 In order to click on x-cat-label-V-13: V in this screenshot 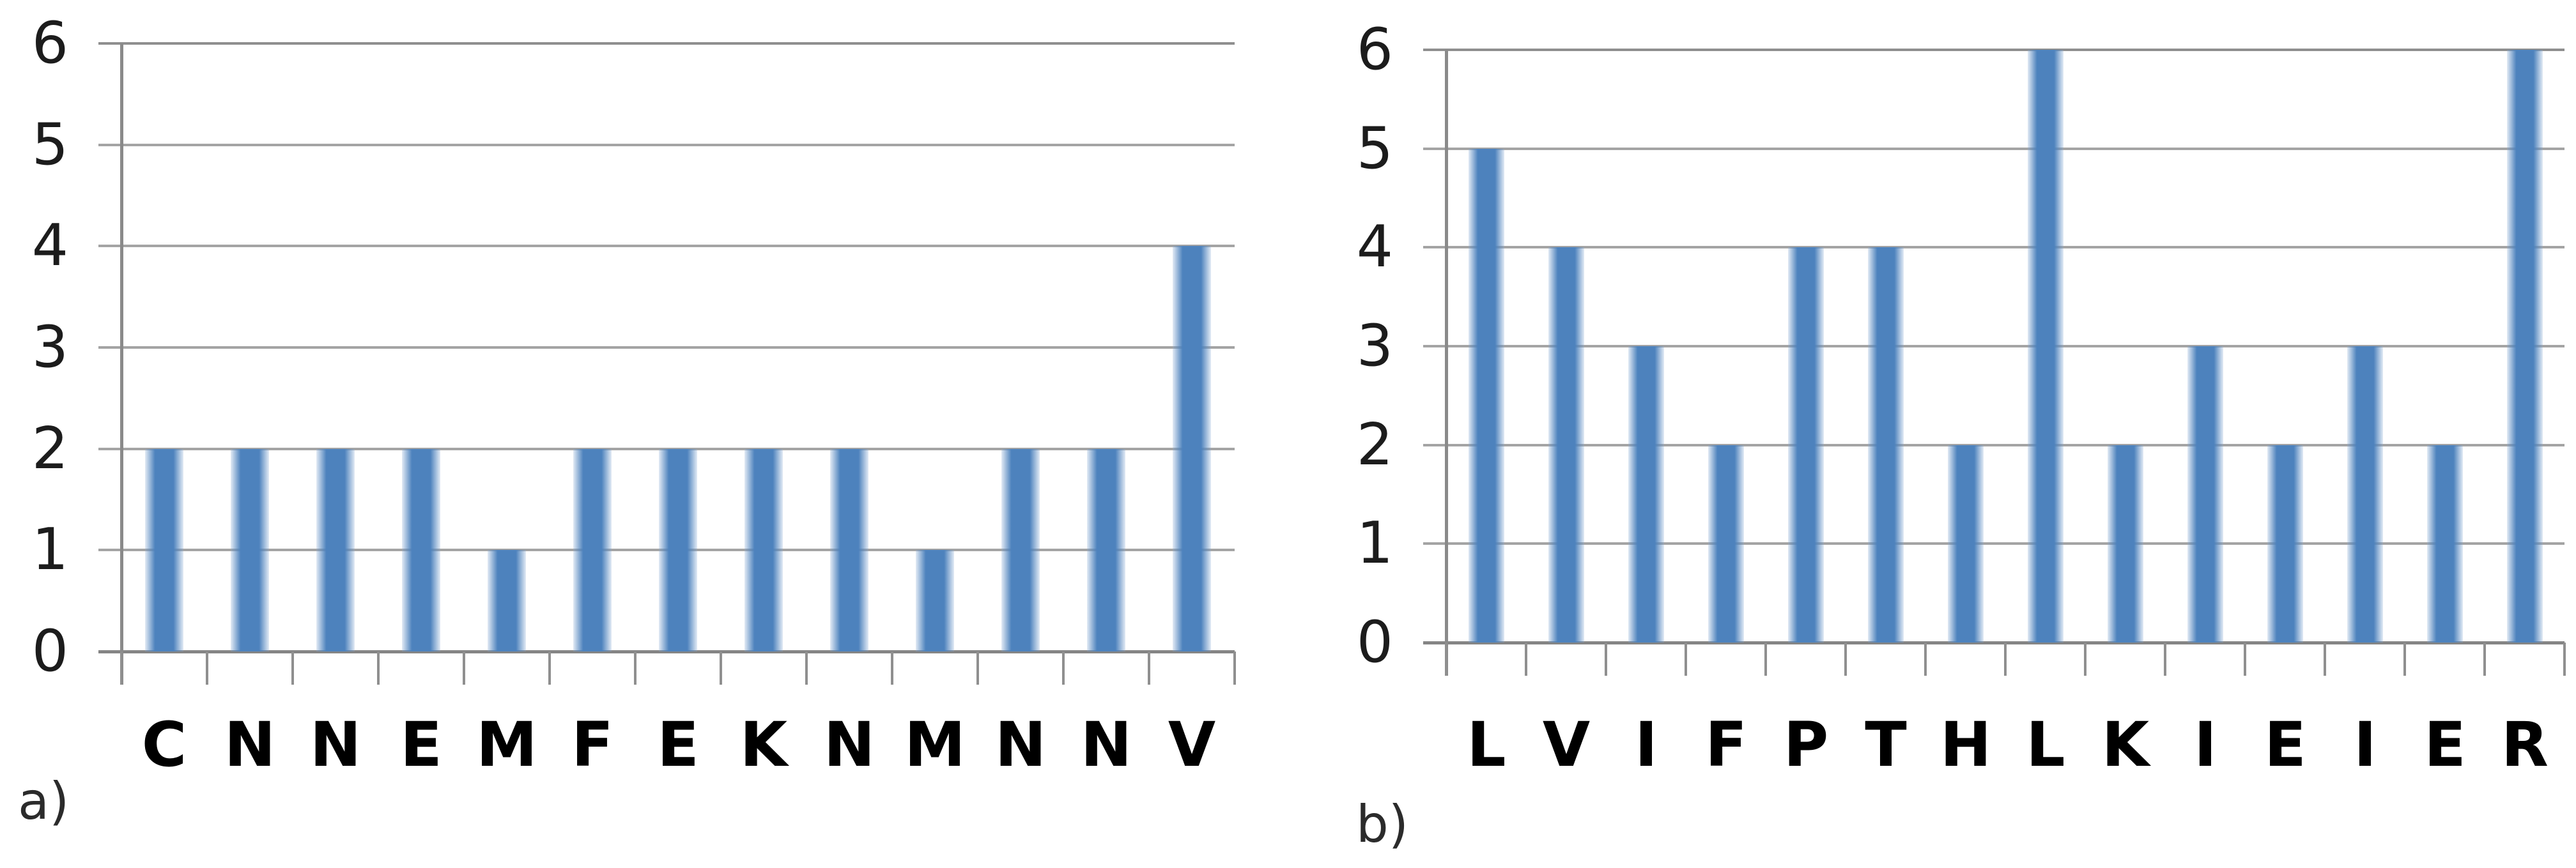, I will do `click(1192, 744)`.